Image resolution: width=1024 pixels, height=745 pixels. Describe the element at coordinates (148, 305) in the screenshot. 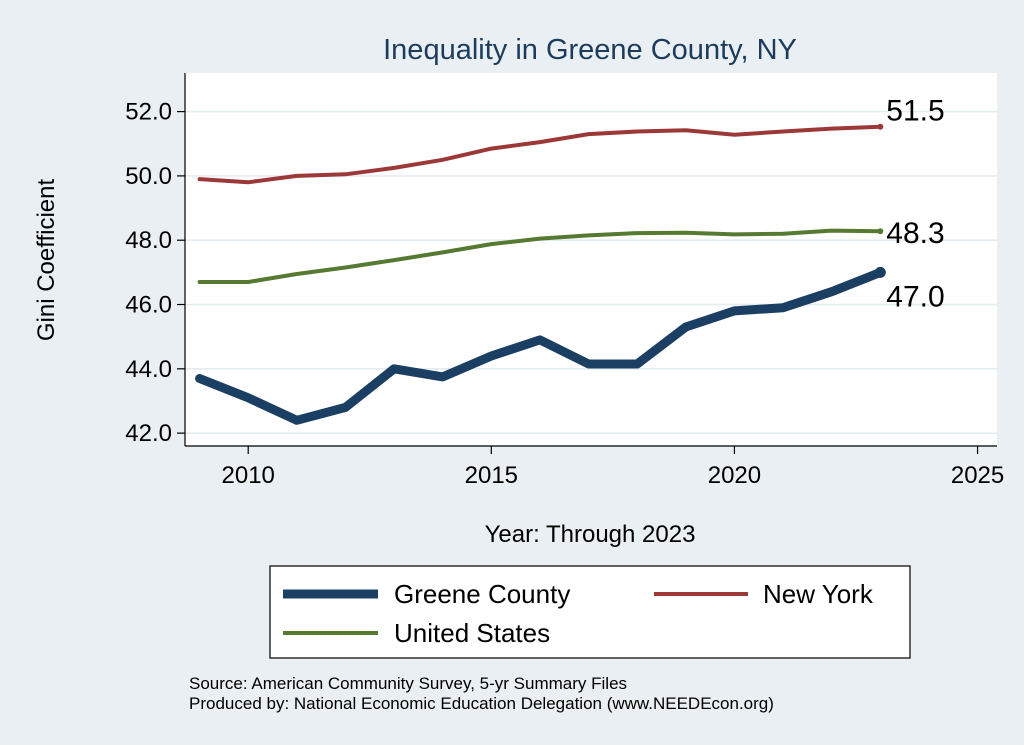

I see `y-tick-label: 46.0` at that location.